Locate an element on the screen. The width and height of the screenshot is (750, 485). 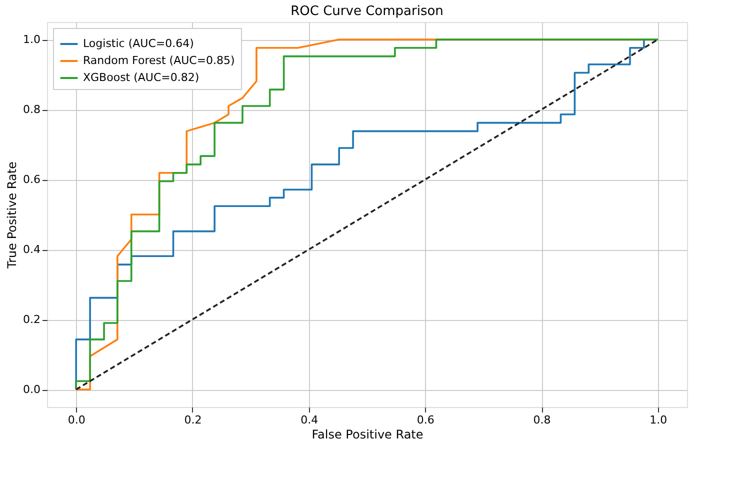
y-tick-label: 0.4 is located at coordinates (31, 249).